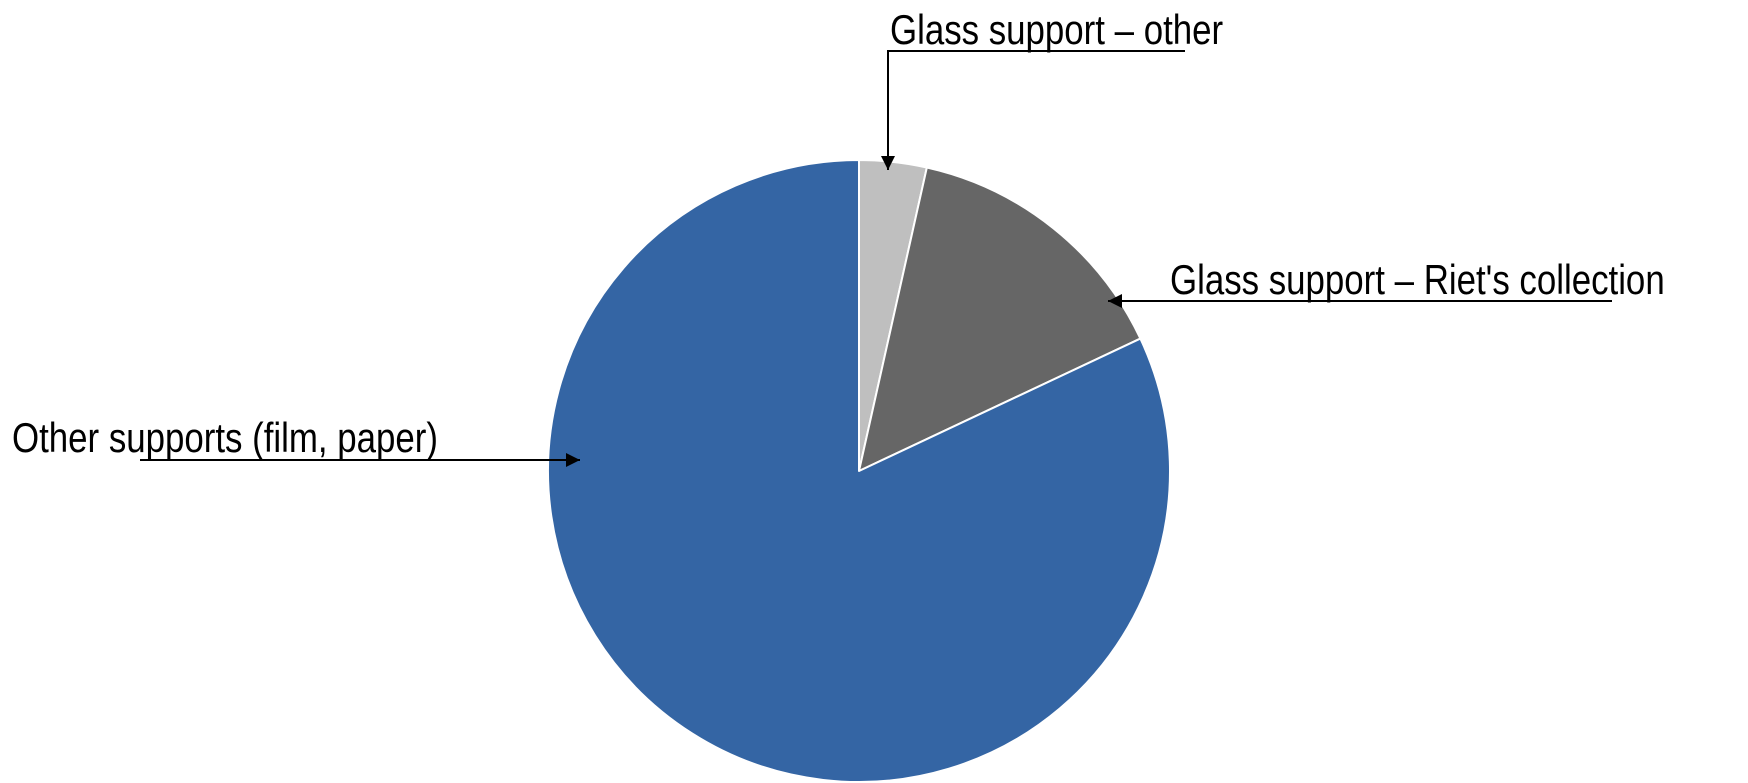 Image resolution: width=1748 pixels, height=783 pixels. I want to click on callout-other-supports: Other supports (film, paper), so click(296, 441).